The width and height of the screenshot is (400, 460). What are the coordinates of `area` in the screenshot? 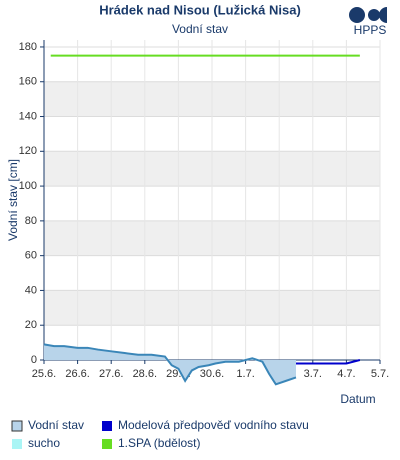 It's located at (170, 364).